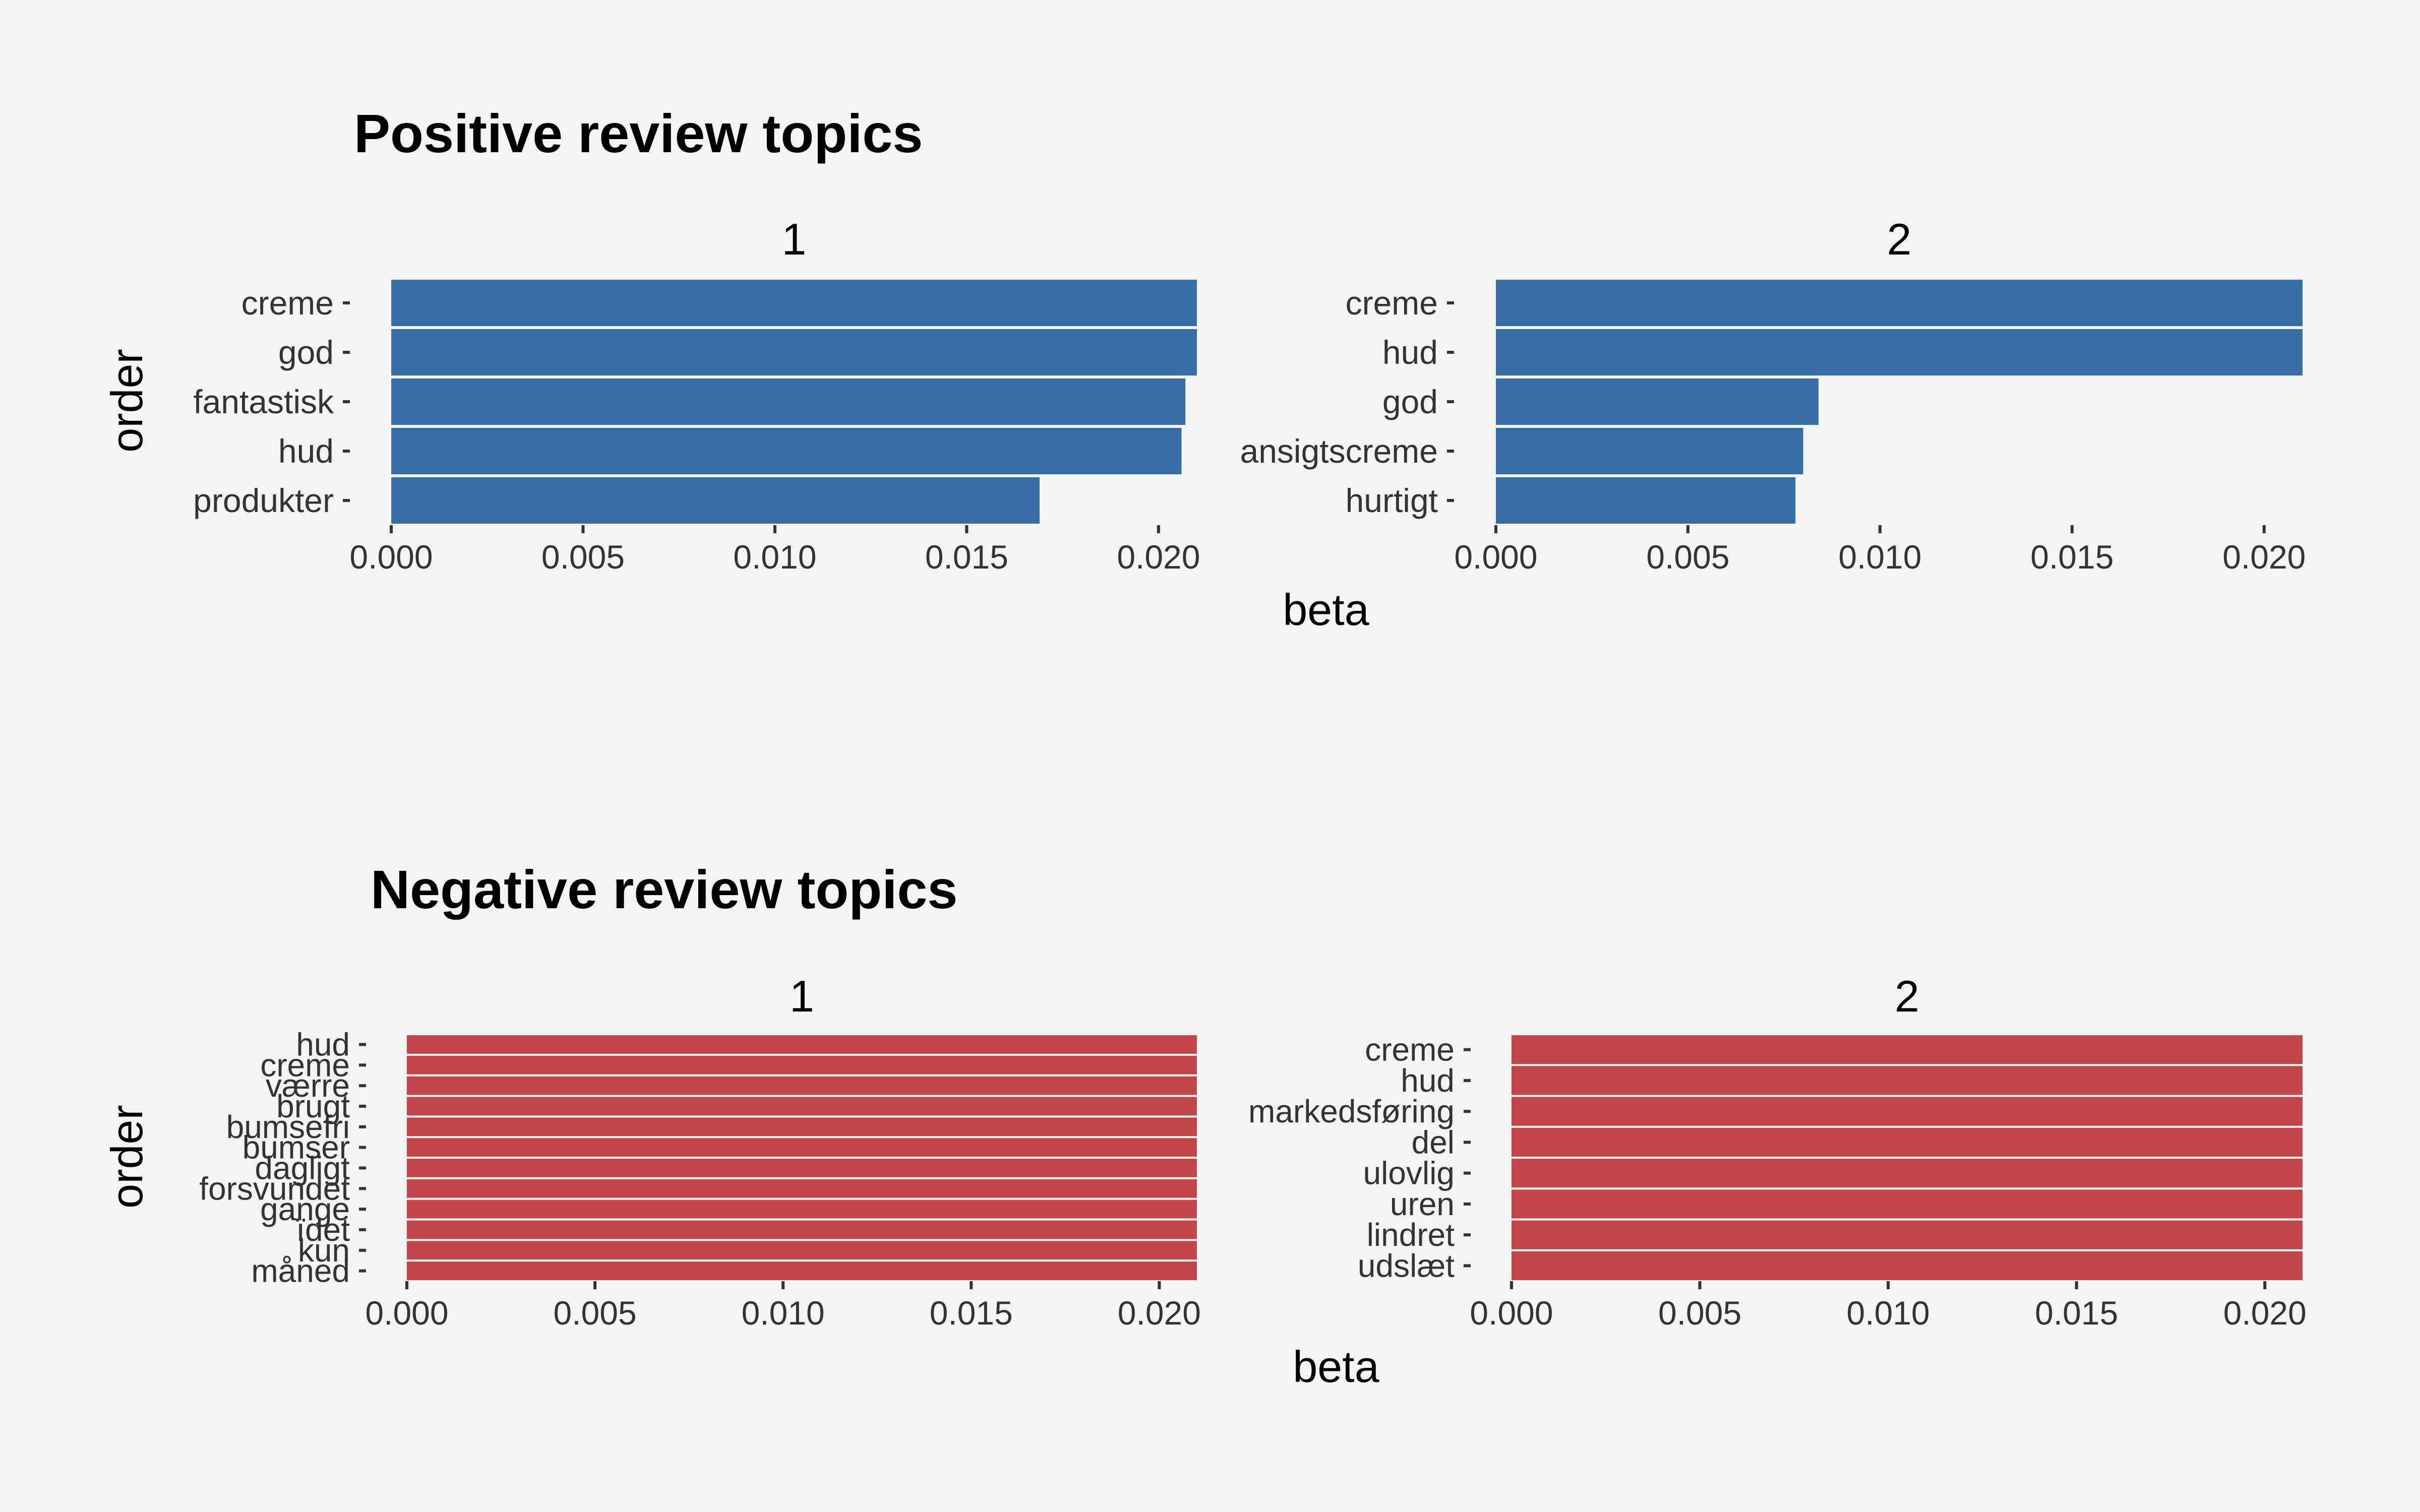 The height and width of the screenshot is (1512, 2420). I want to click on y-tick-label: måned, so click(300, 1271).